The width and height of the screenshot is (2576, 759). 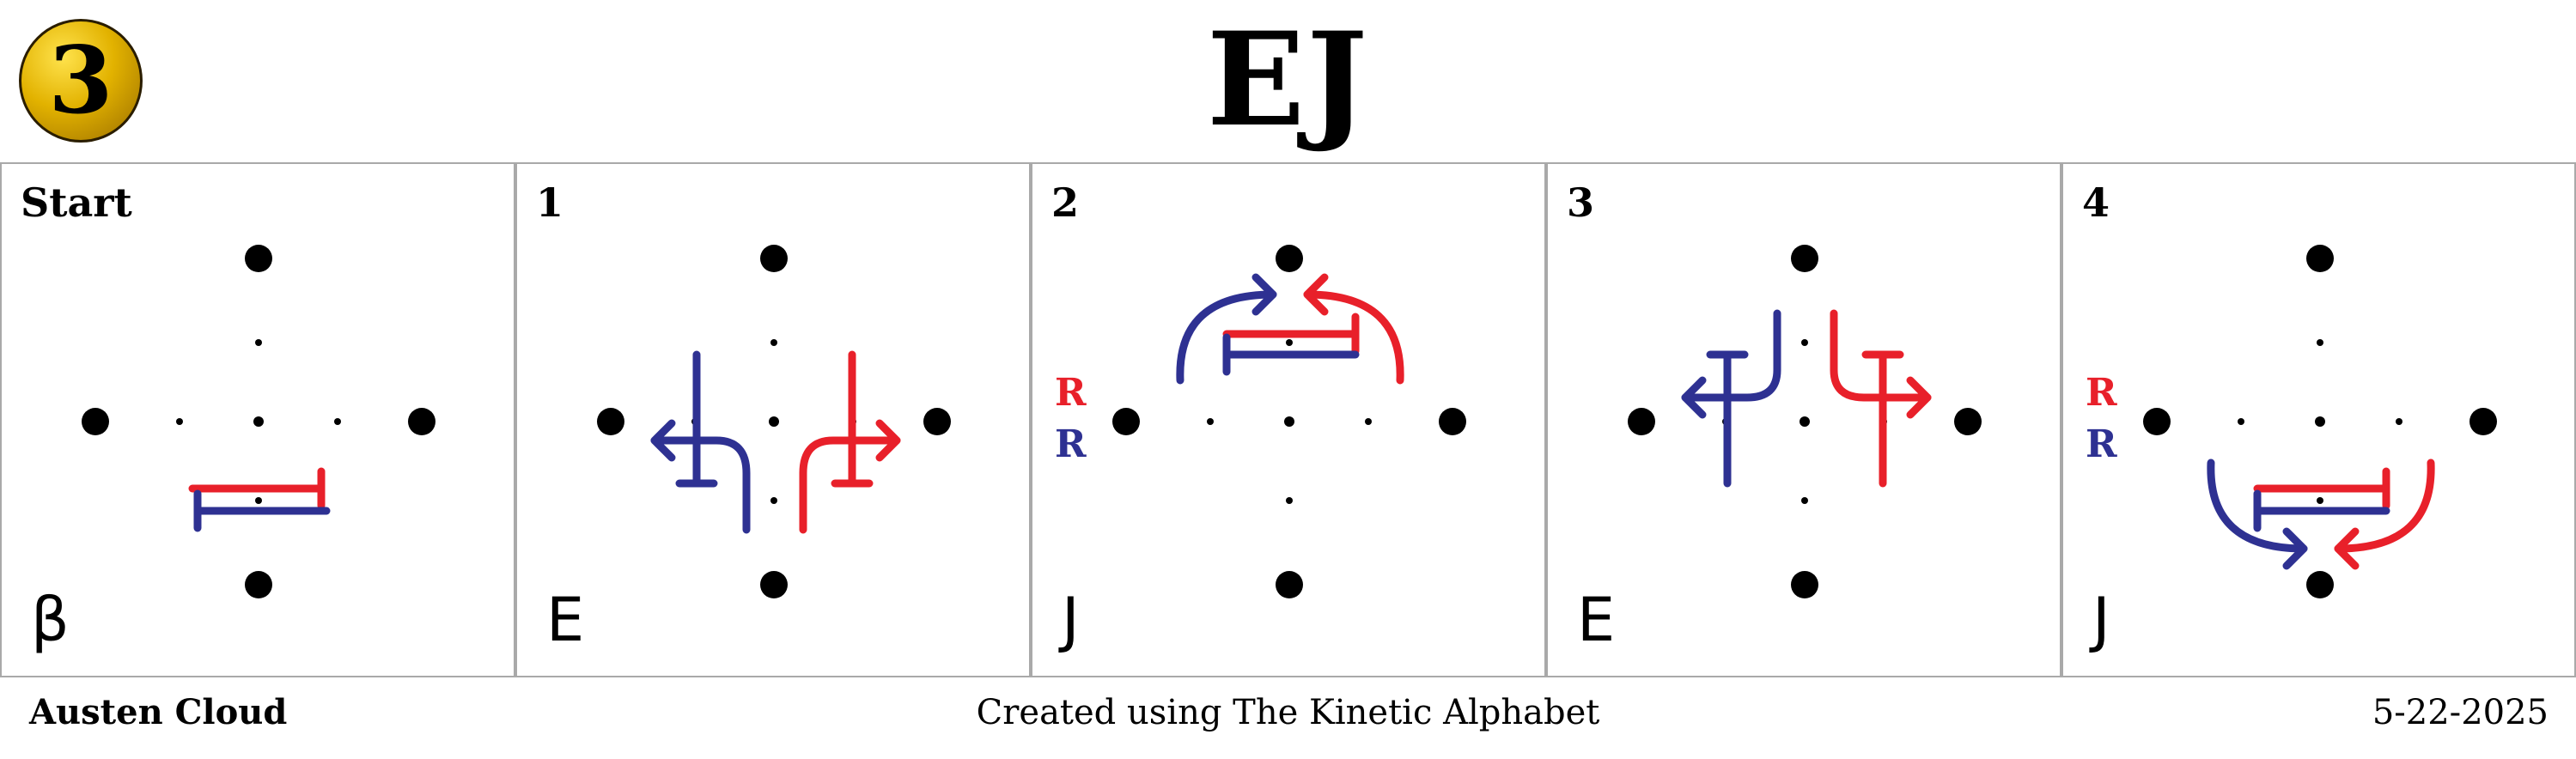 I want to click on panel-step-1: 1, so click(x=773, y=419).